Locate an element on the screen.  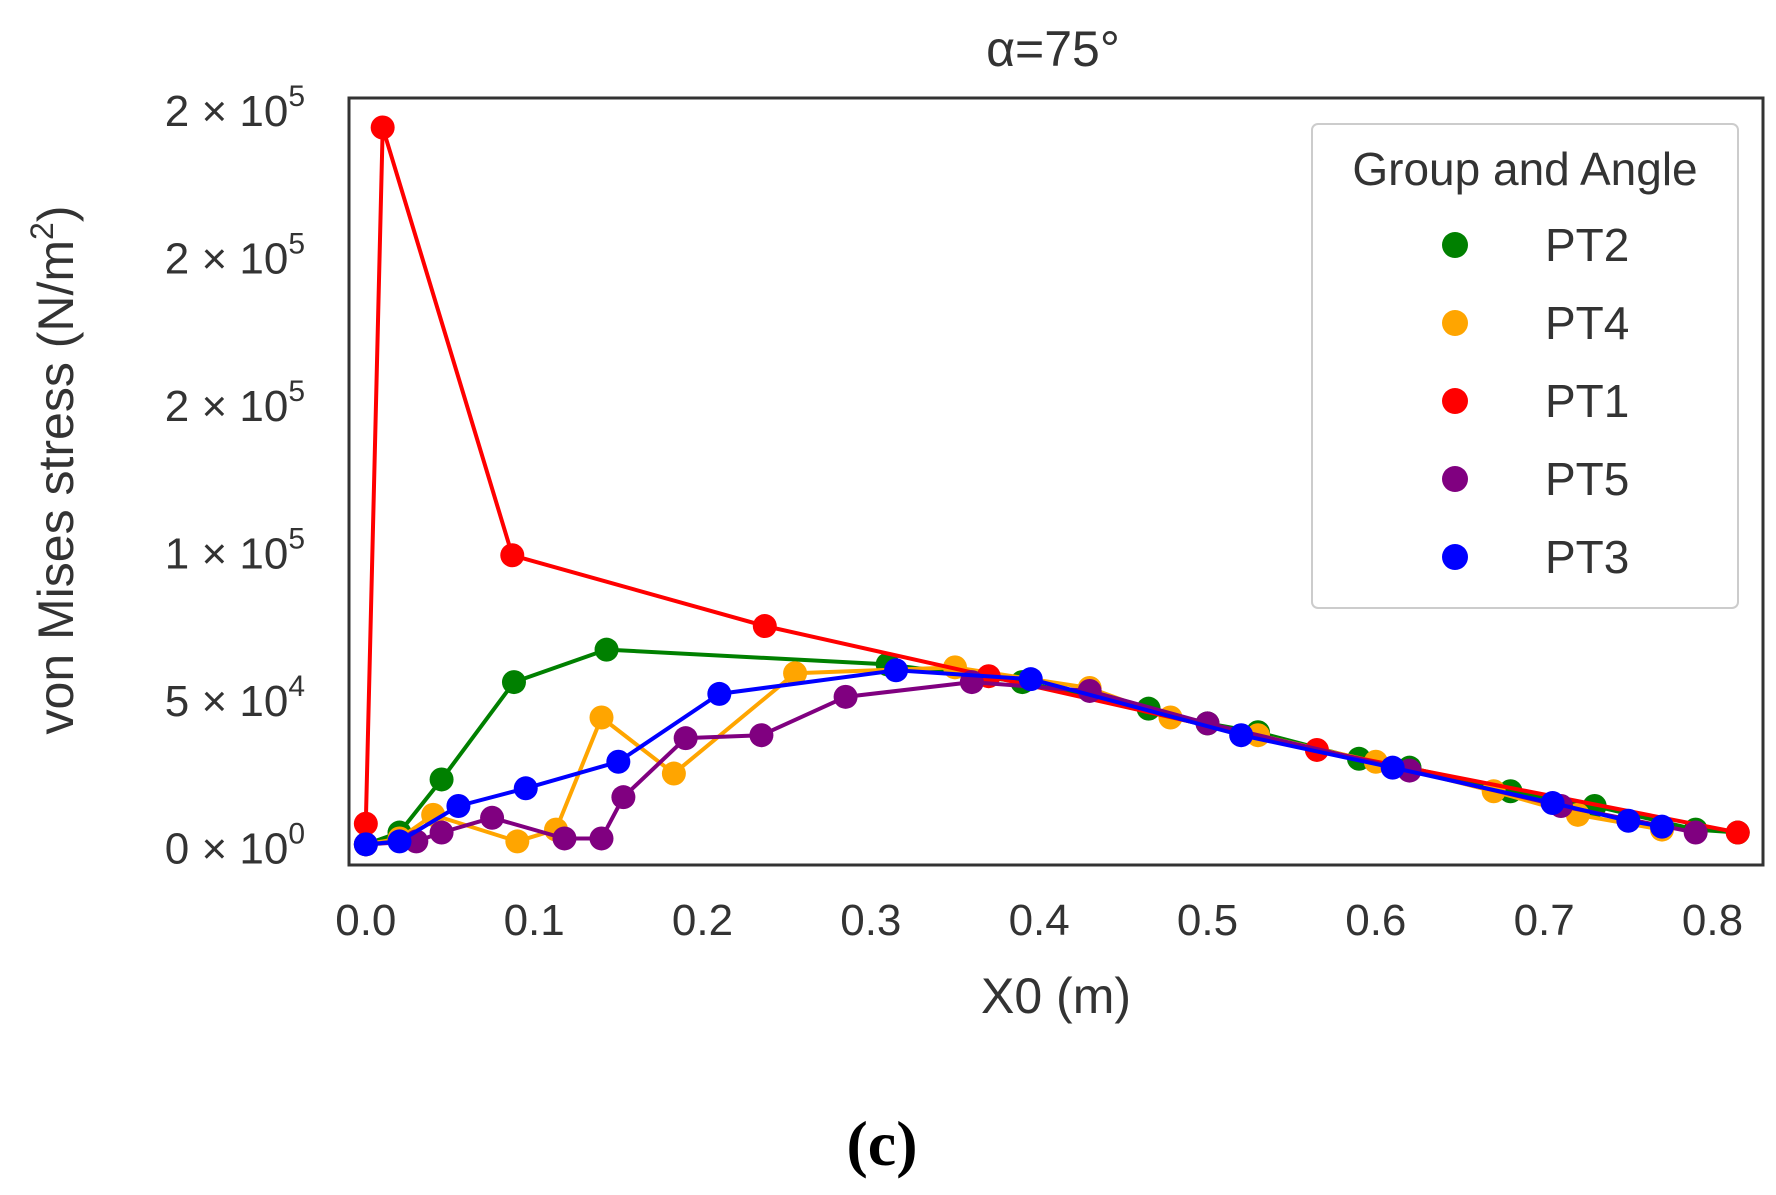
y-tick-label-1: 5 × 10⁴ is located at coordinates (235, 698).